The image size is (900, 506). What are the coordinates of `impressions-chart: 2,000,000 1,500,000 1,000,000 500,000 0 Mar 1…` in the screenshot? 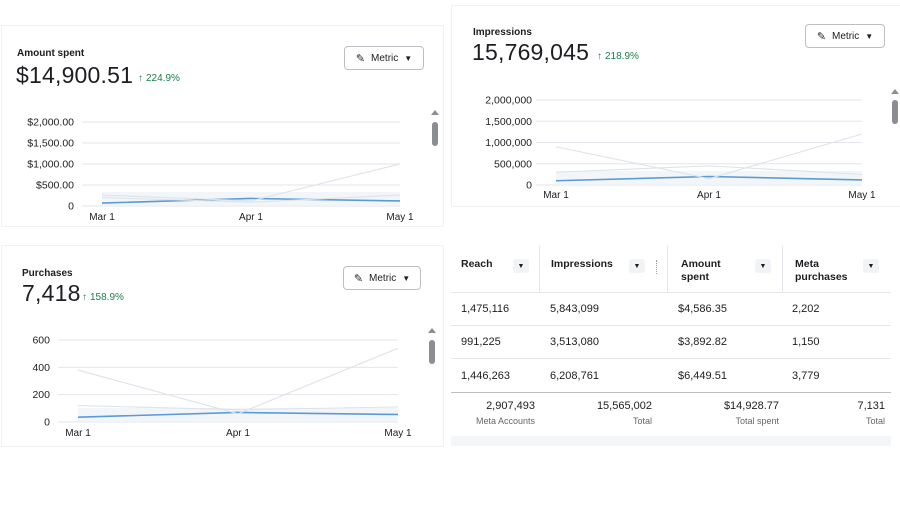 It's located at (680, 148).